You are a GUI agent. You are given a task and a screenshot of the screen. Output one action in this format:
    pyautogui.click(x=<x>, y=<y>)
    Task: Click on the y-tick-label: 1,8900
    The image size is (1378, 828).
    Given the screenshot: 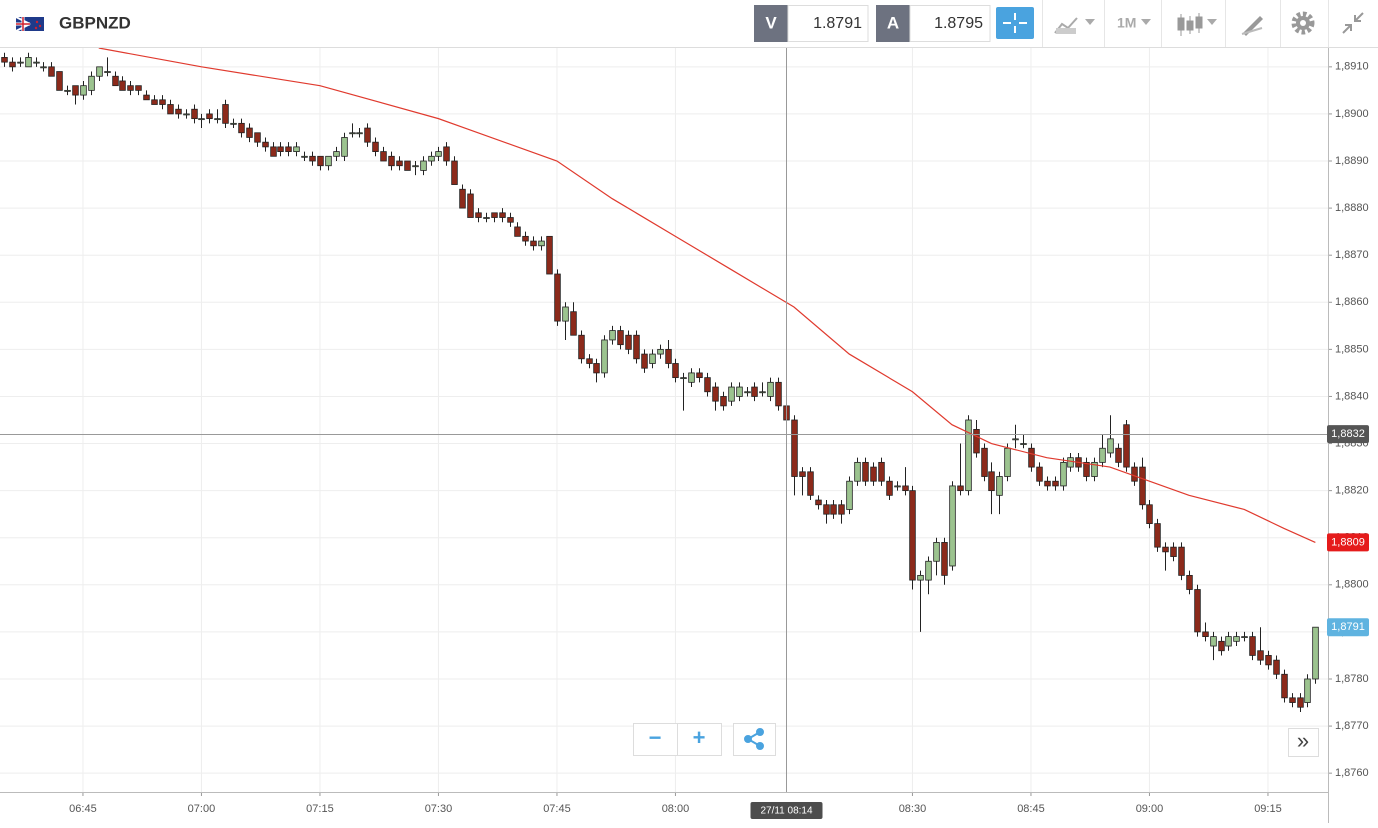 What is the action you would take?
    pyautogui.click(x=1352, y=114)
    